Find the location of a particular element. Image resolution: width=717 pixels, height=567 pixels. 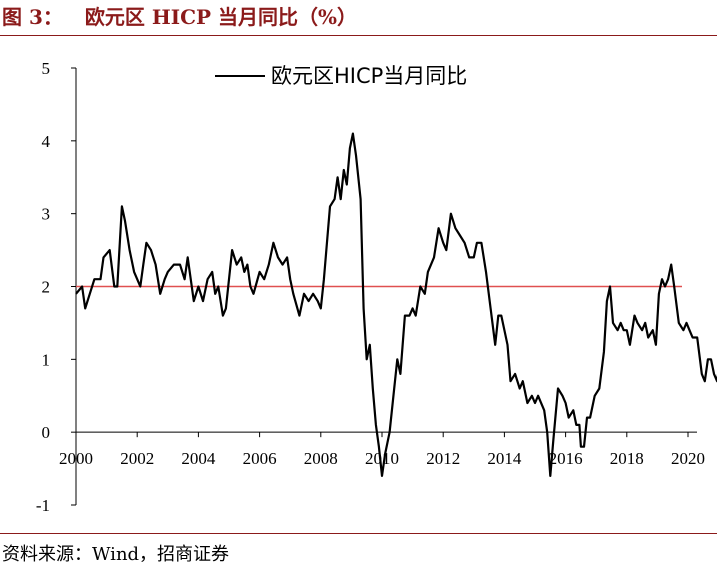

y-tick-label: 3 is located at coordinates (46, 214).